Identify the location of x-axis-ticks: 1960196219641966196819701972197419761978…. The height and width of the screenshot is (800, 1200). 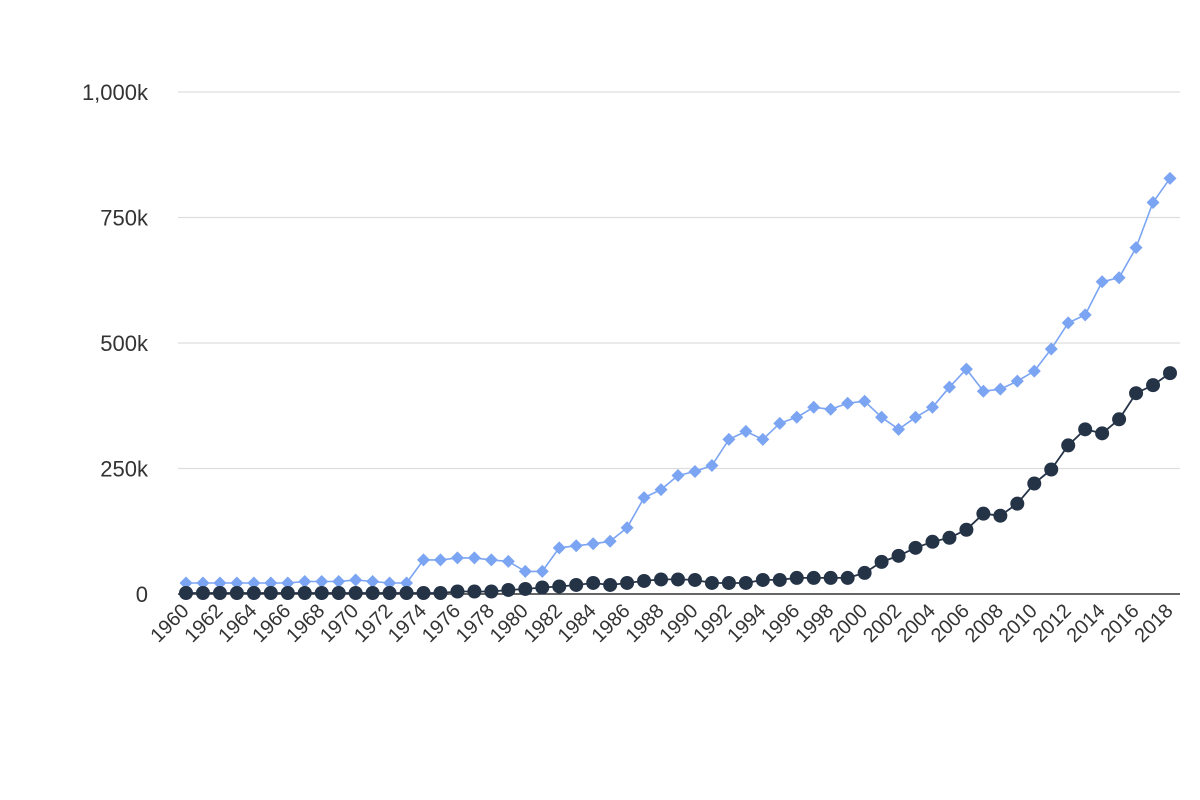
(662, 623).